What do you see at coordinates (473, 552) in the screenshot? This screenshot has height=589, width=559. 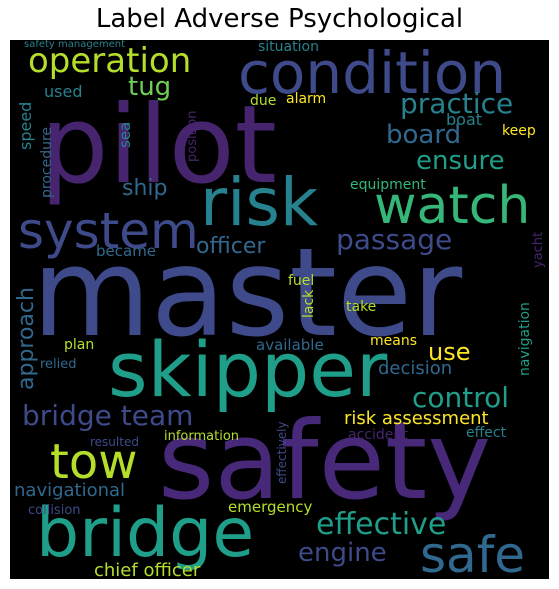 I see `word-safe: safe` at bounding box center [473, 552].